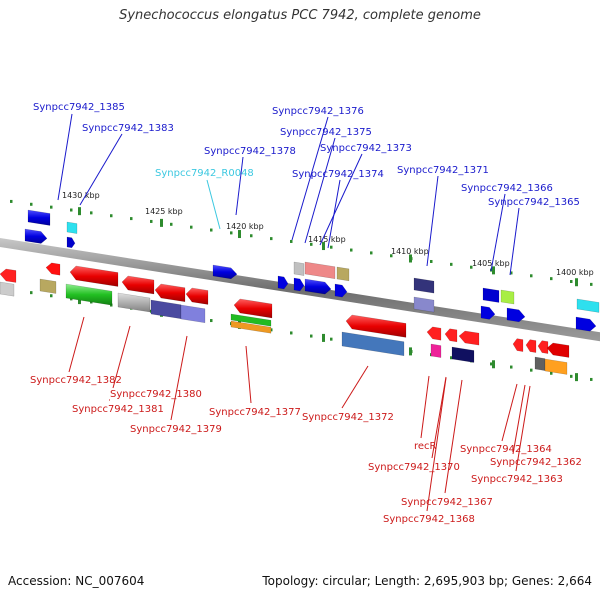 The height and width of the screenshot is (600, 600). Describe the element at coordinates (536, 462) in the screenshot. I see `label-reverse-gene: Synpcc7942_1362` at that location.